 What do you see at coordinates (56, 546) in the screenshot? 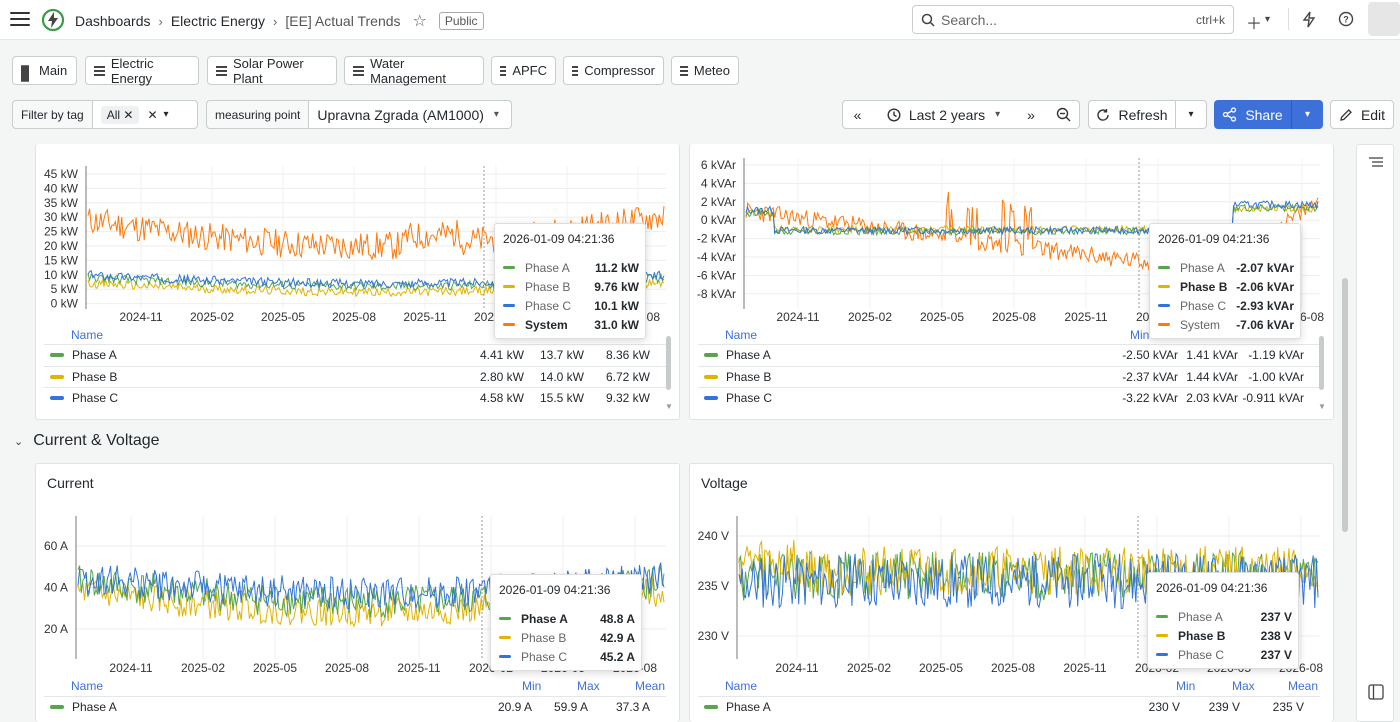
I see `y-tick-label: 60 A` at bounding box center [56, 546].